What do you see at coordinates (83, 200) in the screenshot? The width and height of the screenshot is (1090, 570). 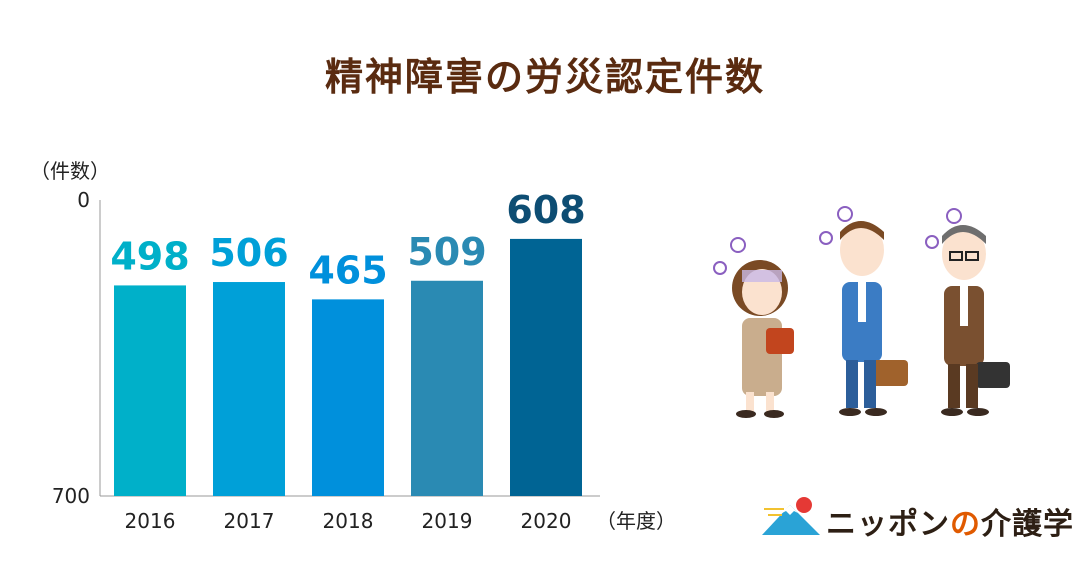 I see `y-tick-label: 0` at bounding box center [83, 200].